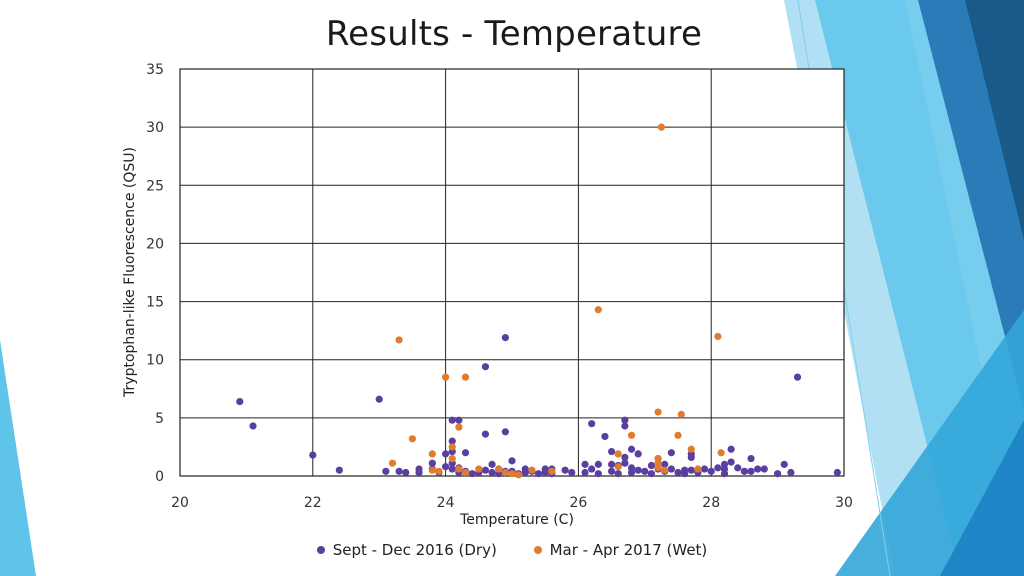 The height and width of the screenshot is (576, 1024). What do you see at coordinates (516, 520) in the screenshot?
I see `x-axis-label: Temperature (C)` at bounding box center [516, 520].